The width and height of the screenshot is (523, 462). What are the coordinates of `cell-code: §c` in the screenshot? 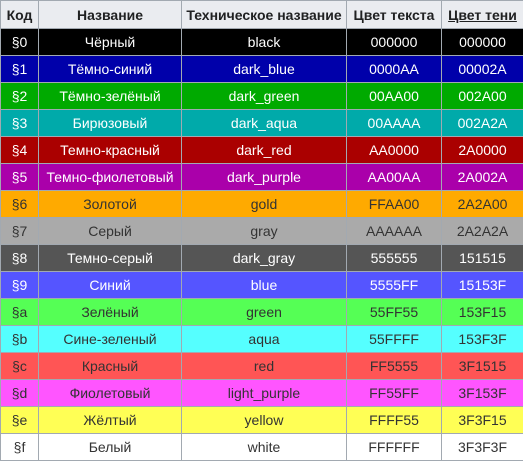 It's located at (19, 366).